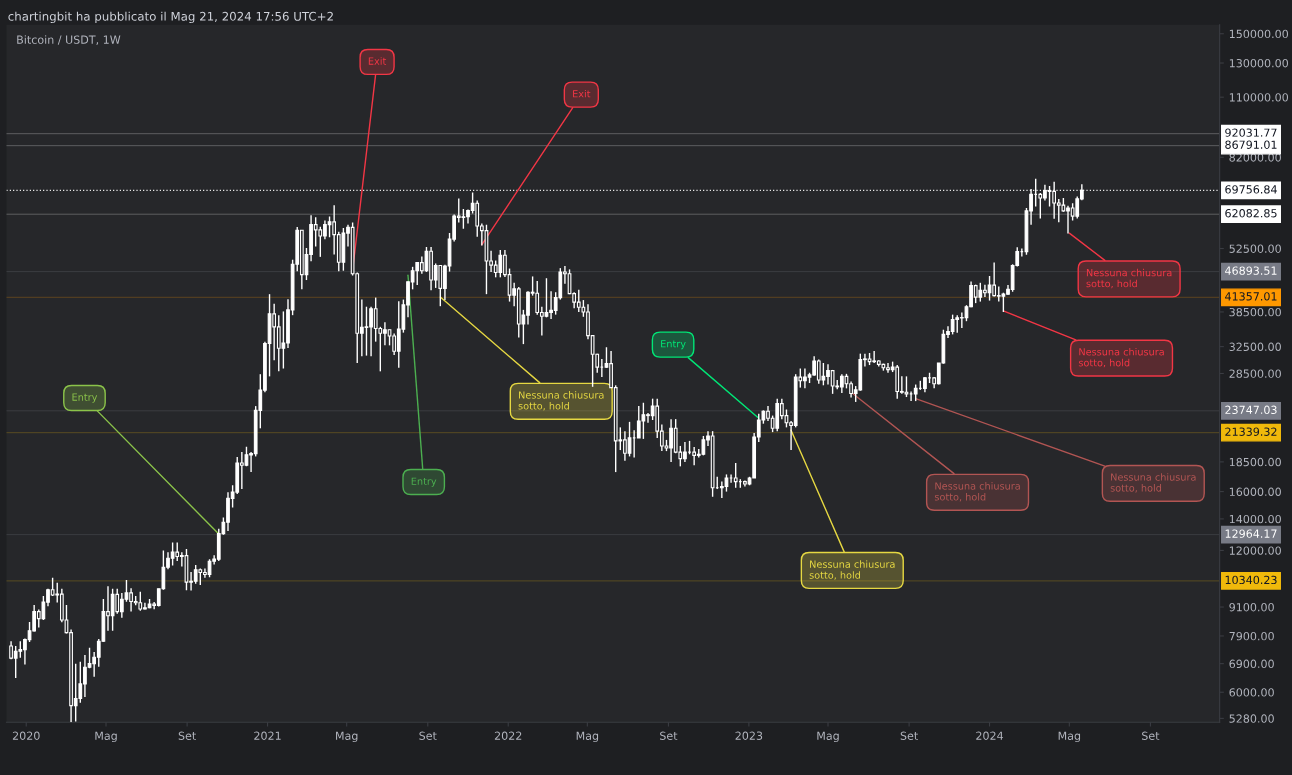 The height and width of the screenshot is (775, 1292). I want to click on x-tick-label: 2024, so click(990, 735).